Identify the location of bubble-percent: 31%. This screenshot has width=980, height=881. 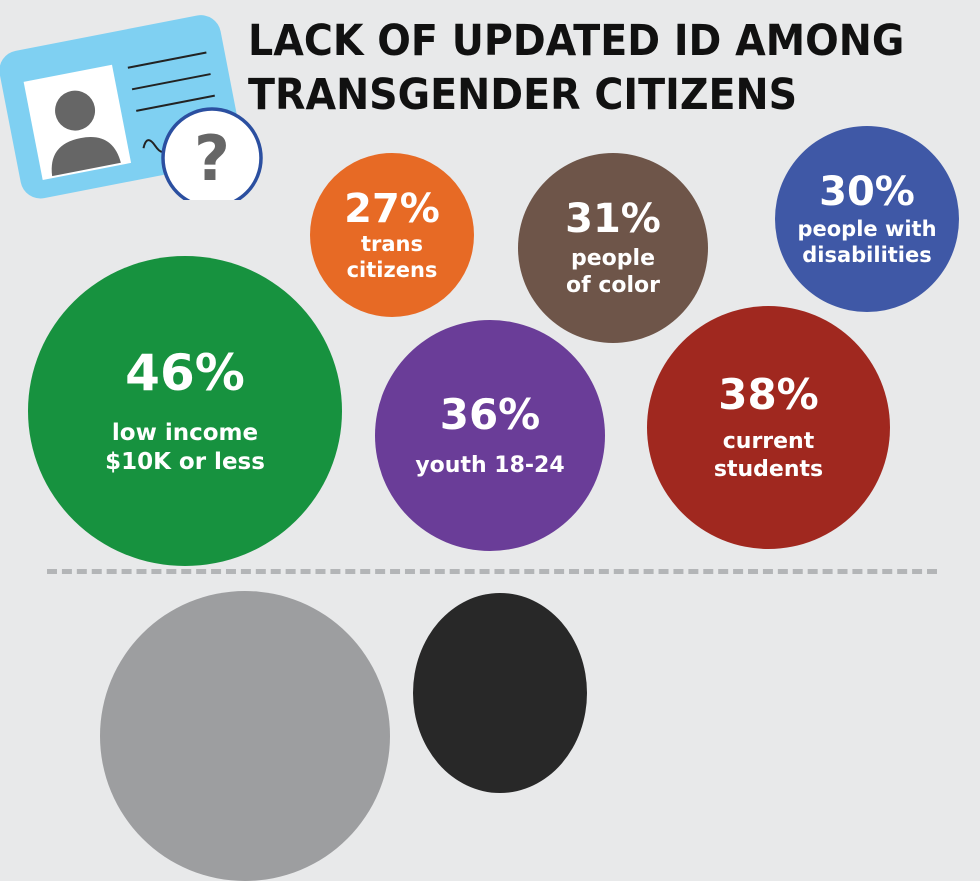
(613, 218).